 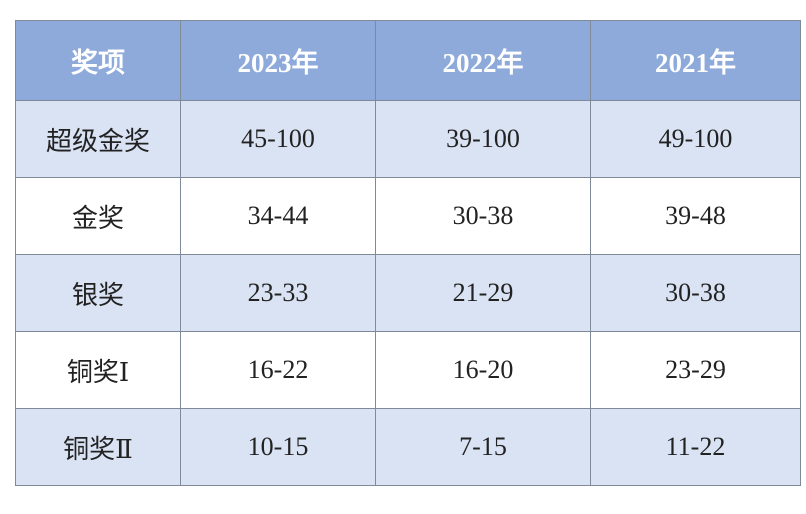 I want to click on table-row: 铜奖Ⅰ 16-22 16-20 23-29, so click(x=408, y=370).